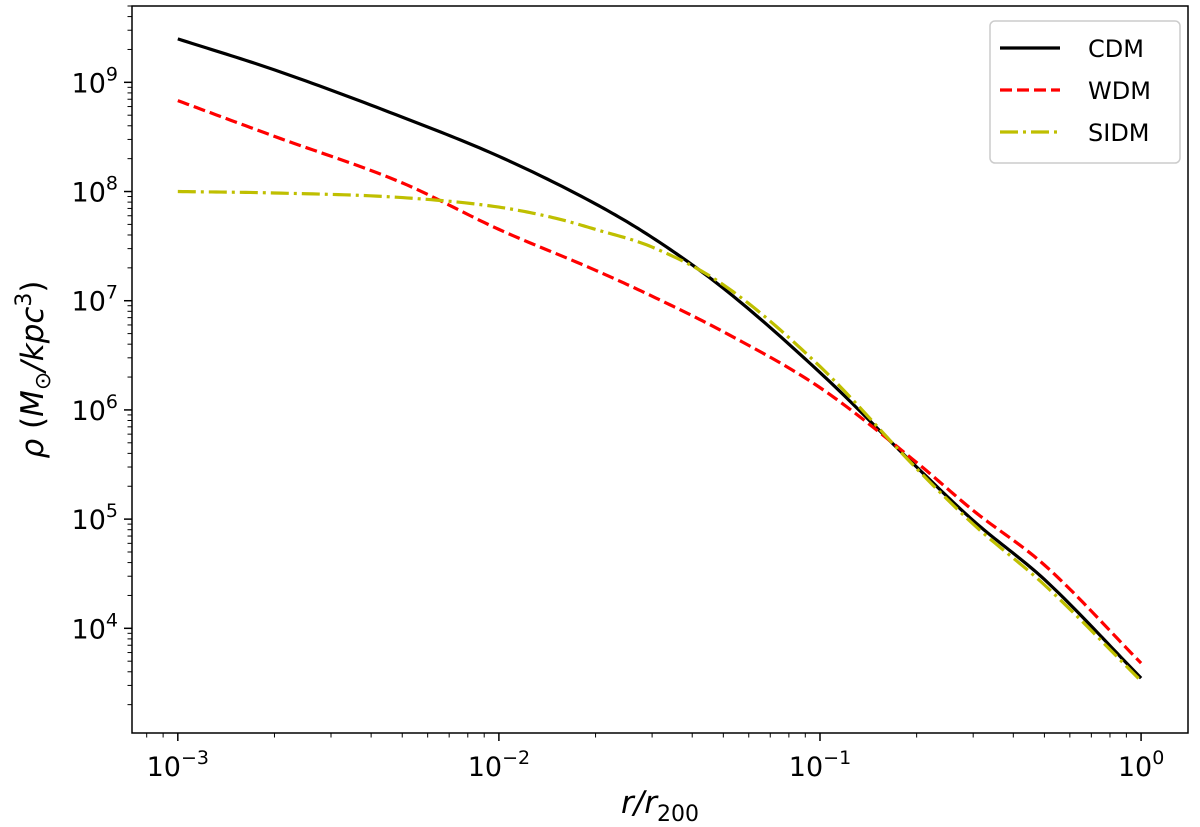 This screenshot has height=827, width=1200. I want to click on legend-entries: CDM WDM SIDM, so click(1075, 91).